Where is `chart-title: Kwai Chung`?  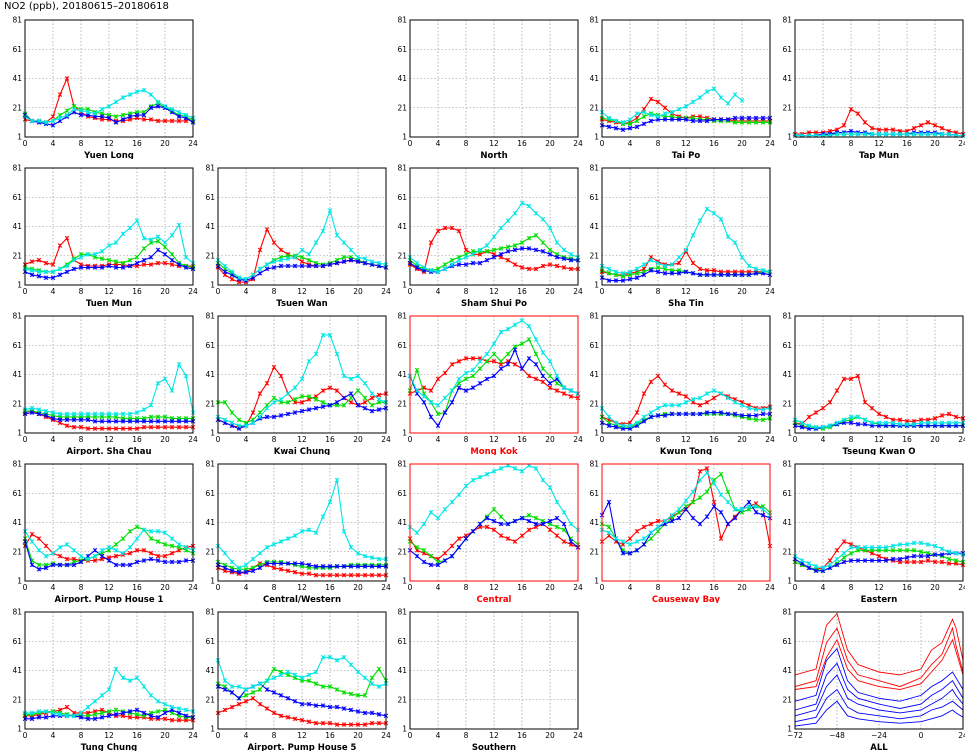
chart-title: Kwai Chung is located at coordinates (302, 451).